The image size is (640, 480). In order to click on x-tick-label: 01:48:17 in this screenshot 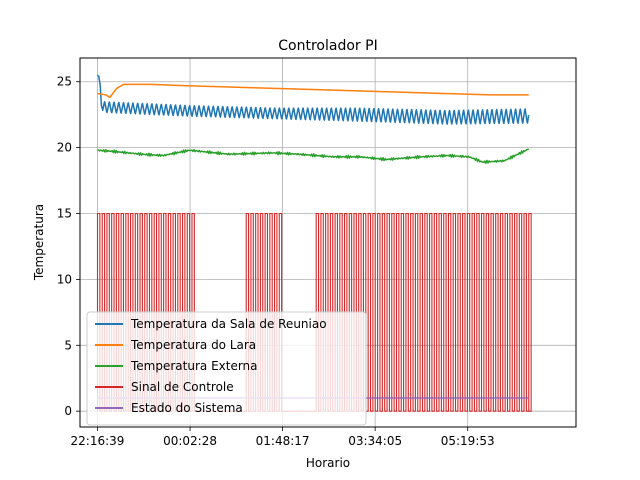, I will do `click(283, 441)`.